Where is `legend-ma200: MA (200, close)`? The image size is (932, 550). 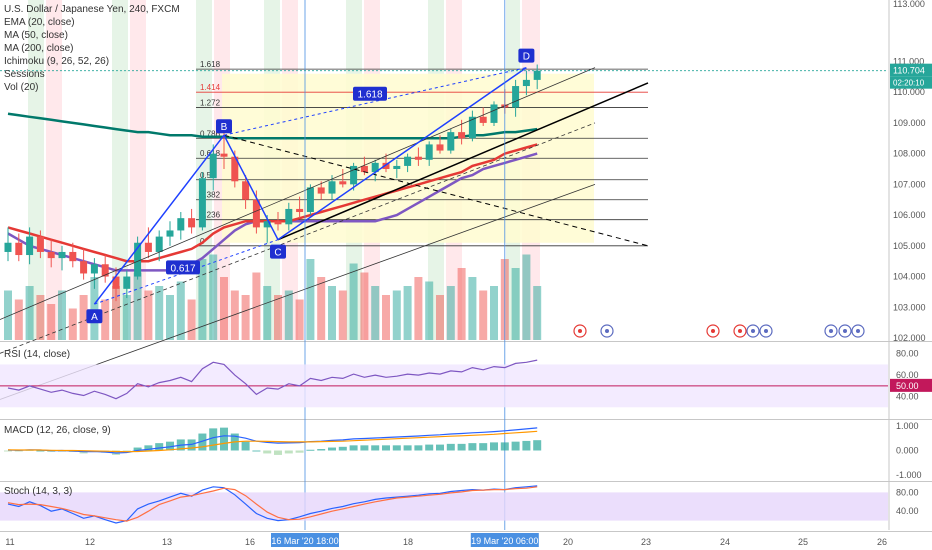
legend-ma200: MA (200, close) is located at coordinates (39, 48).